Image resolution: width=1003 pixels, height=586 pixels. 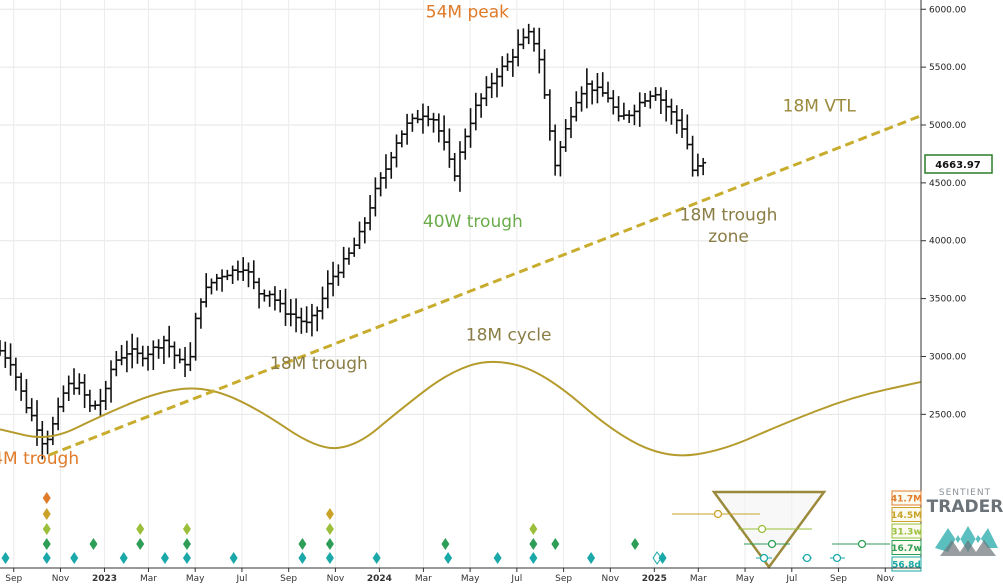 I want to click on x-tick-label-10: May, so click(x=470, y=579).